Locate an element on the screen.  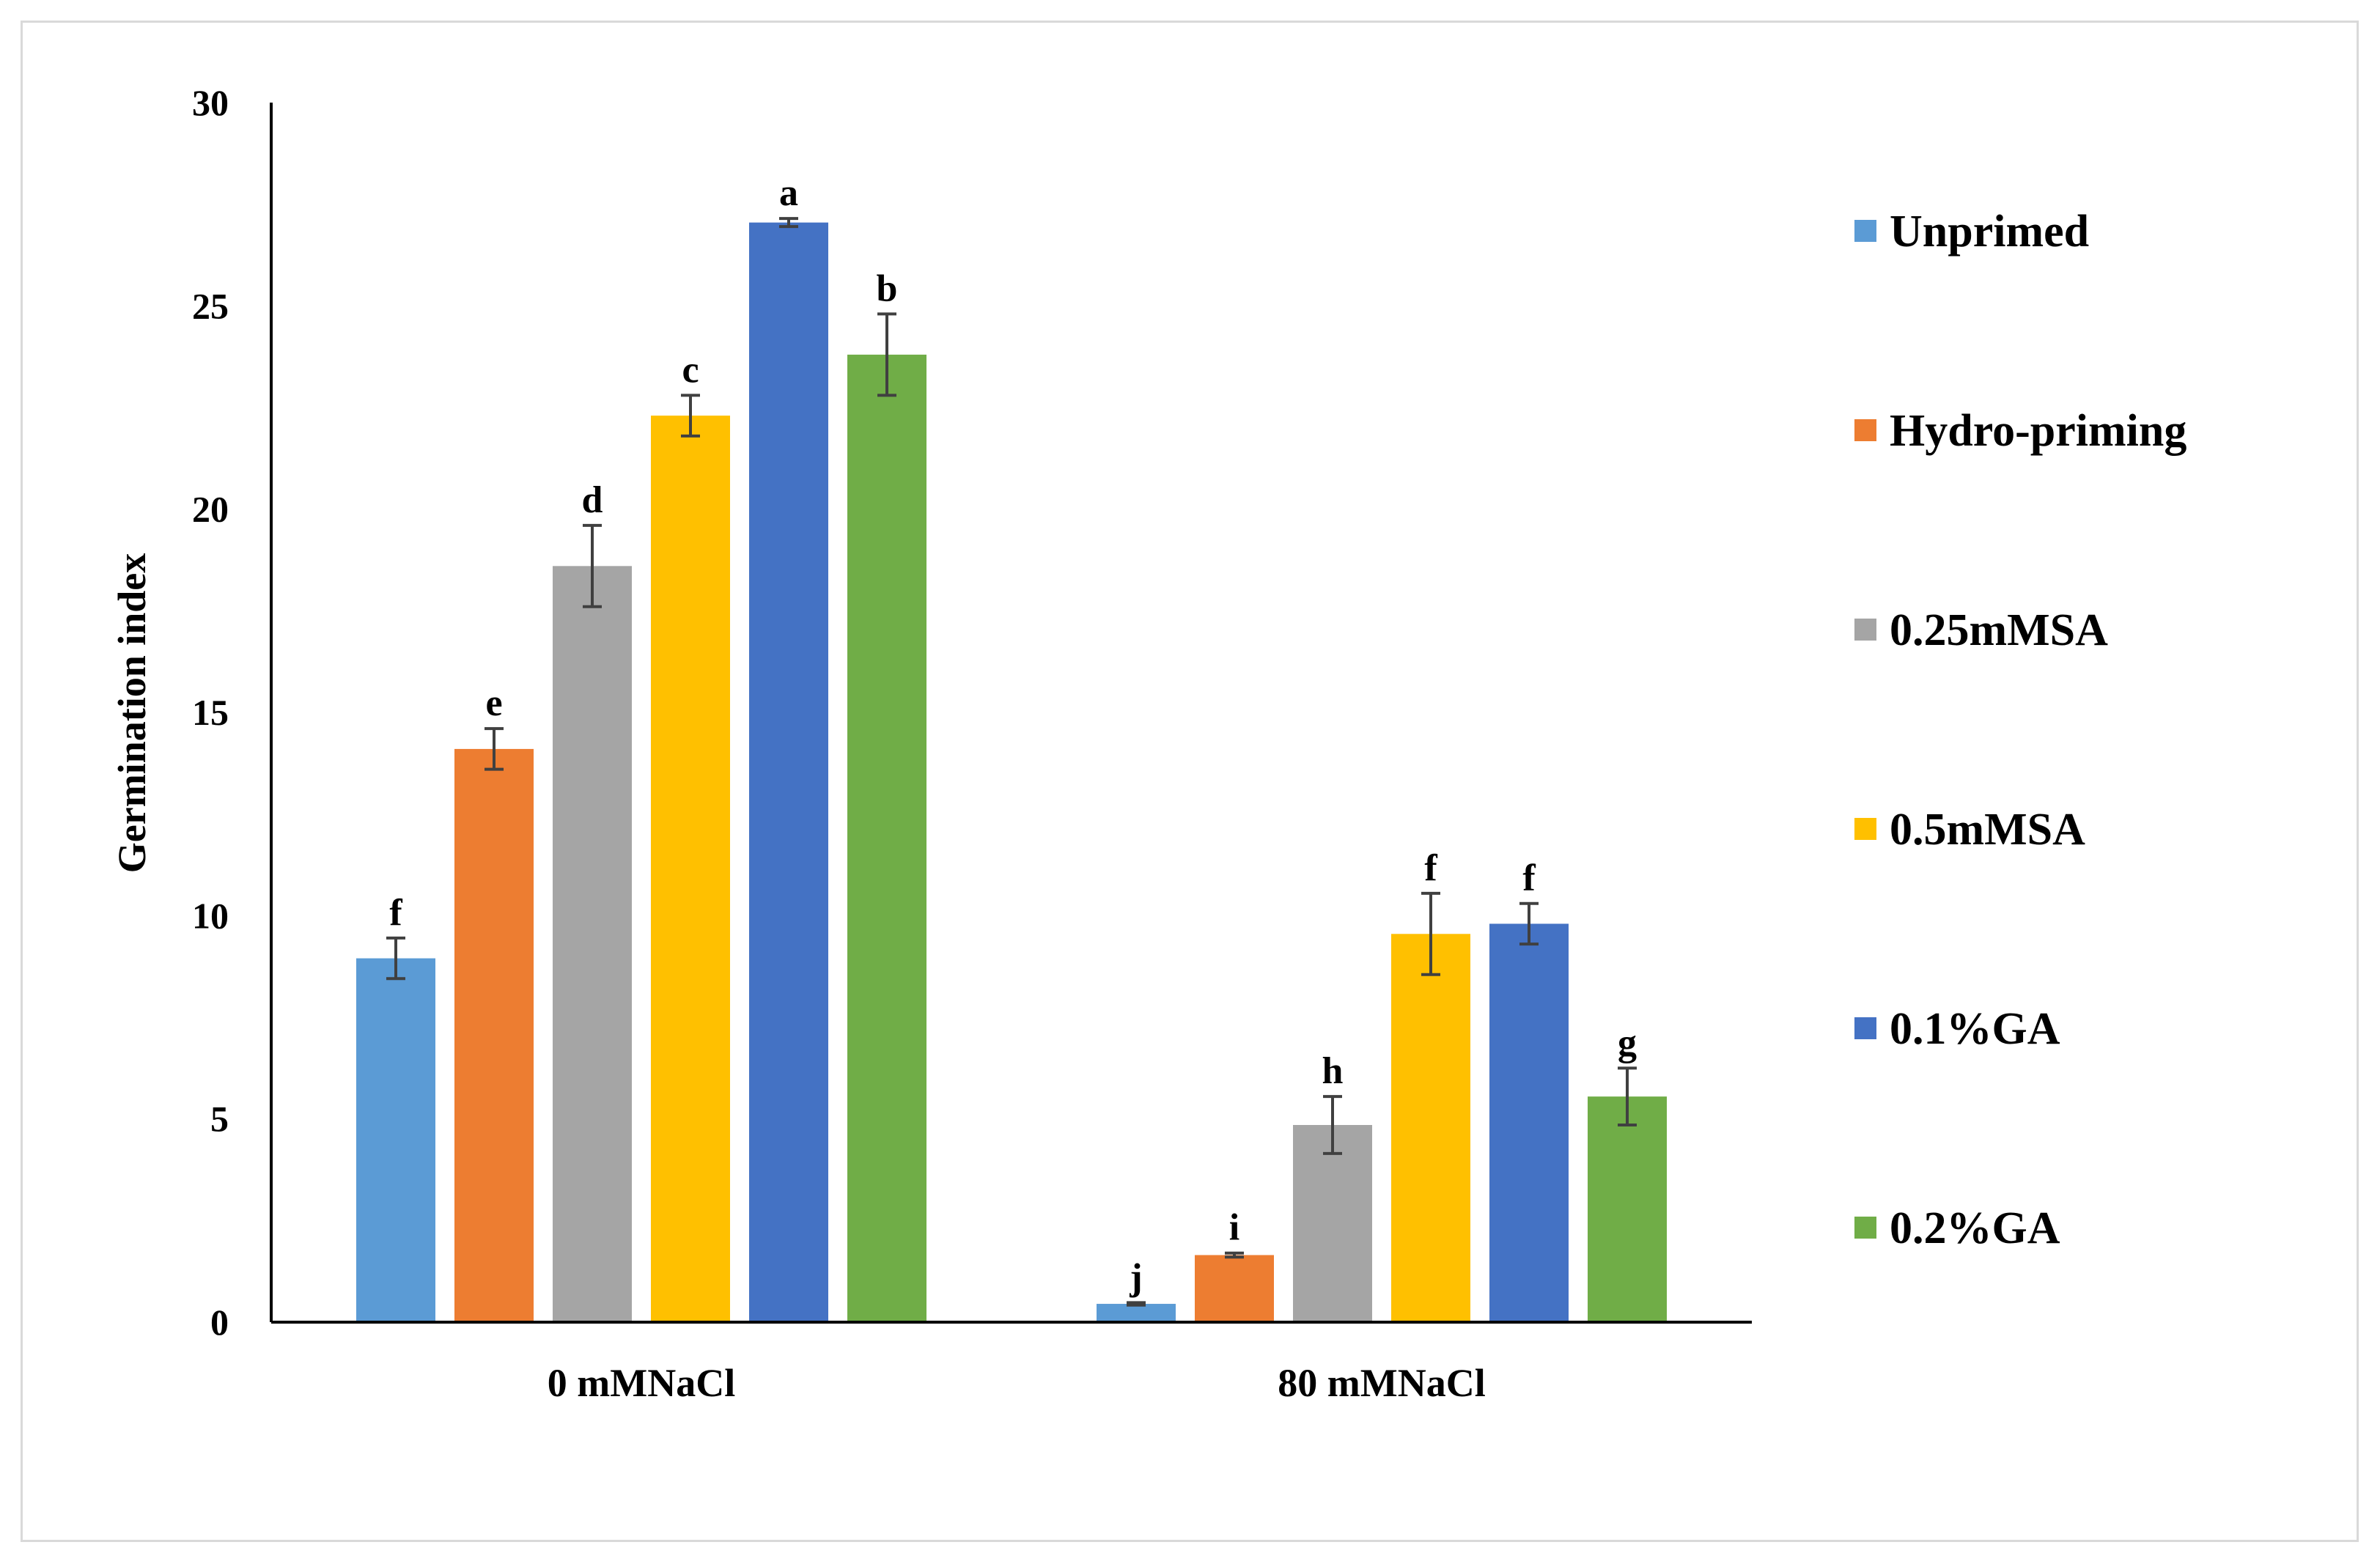
significance-letter: b is located at coordinates (888, 288).